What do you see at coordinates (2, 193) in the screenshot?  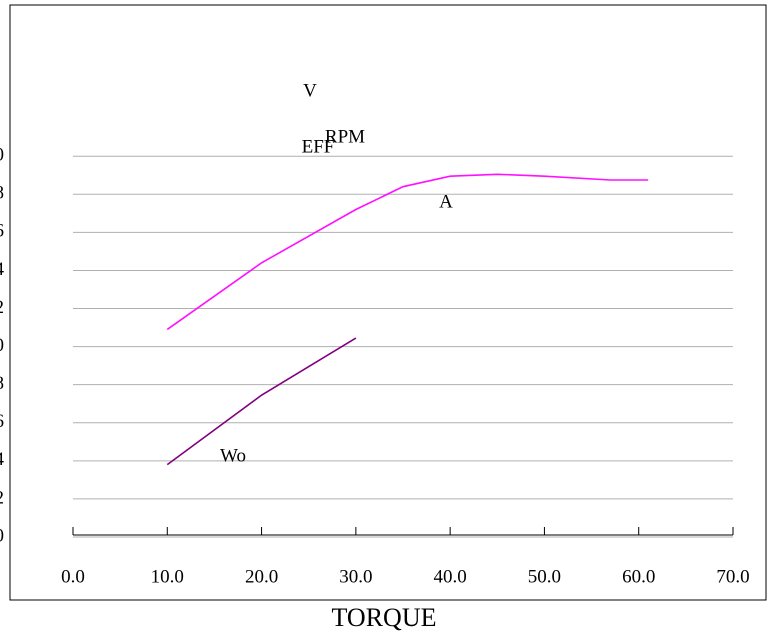 I see `y-tick-label: 18` at bounding box center [2, 193].